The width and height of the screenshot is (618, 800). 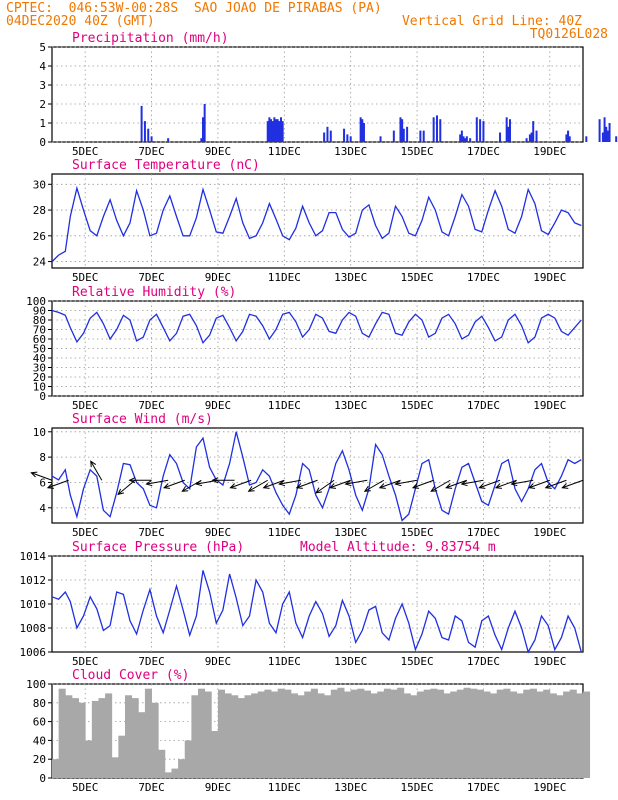 What do you see at coordinates (316, 612) in the screenshot?
I see `series-line-pres` at bounding box center [316, 612].